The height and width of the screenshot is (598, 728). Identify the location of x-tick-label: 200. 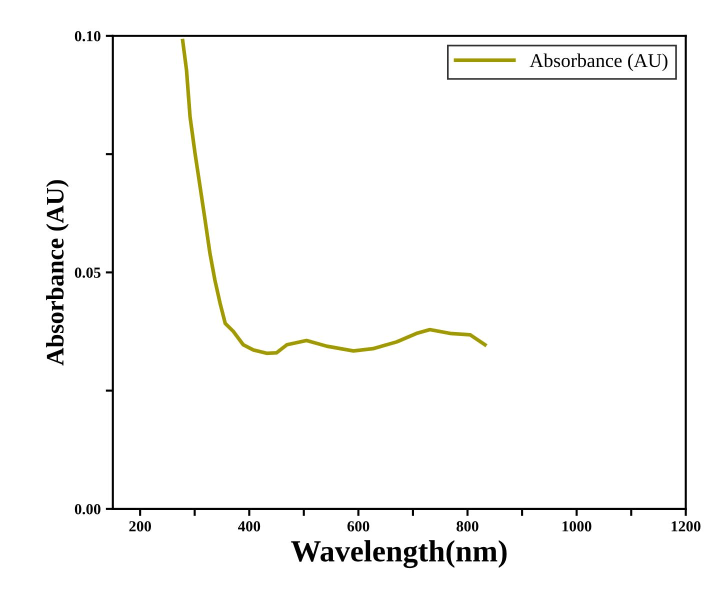
(140, 526).